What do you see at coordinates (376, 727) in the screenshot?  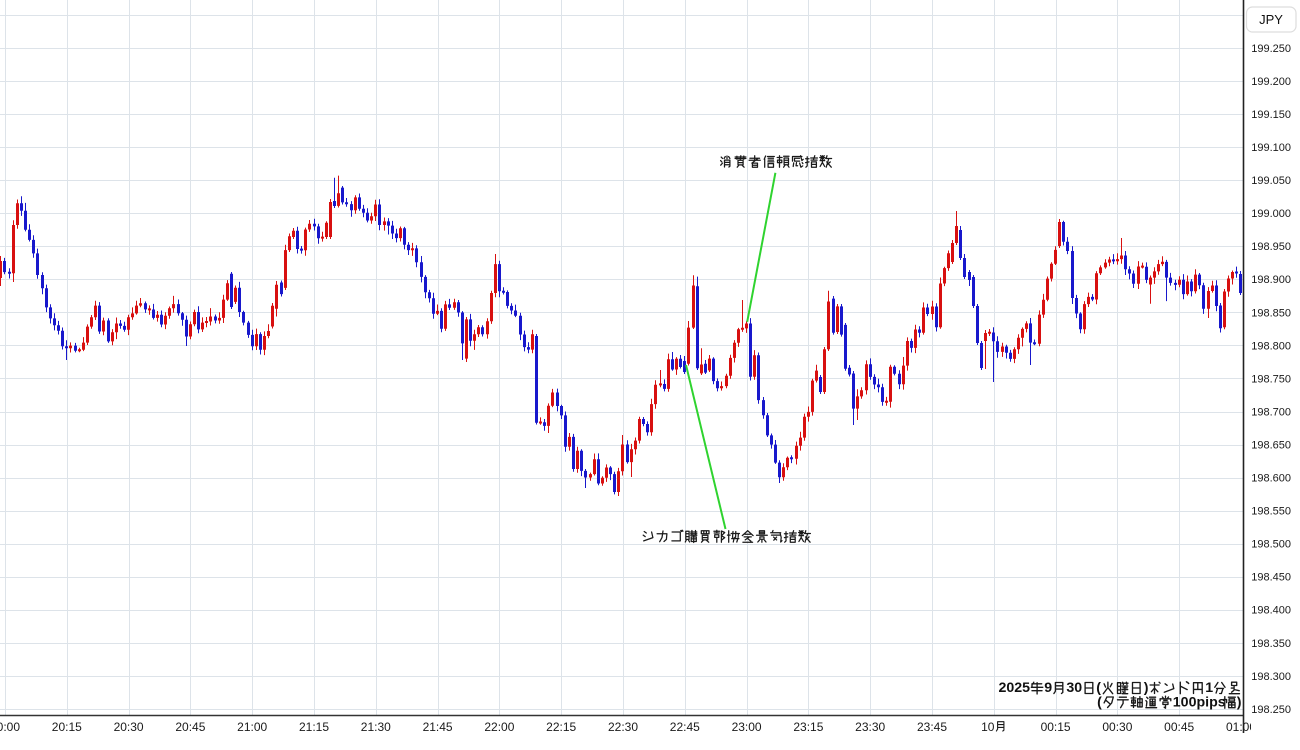 I see `svg-text: 21:30` at bounding box center [376, 727].